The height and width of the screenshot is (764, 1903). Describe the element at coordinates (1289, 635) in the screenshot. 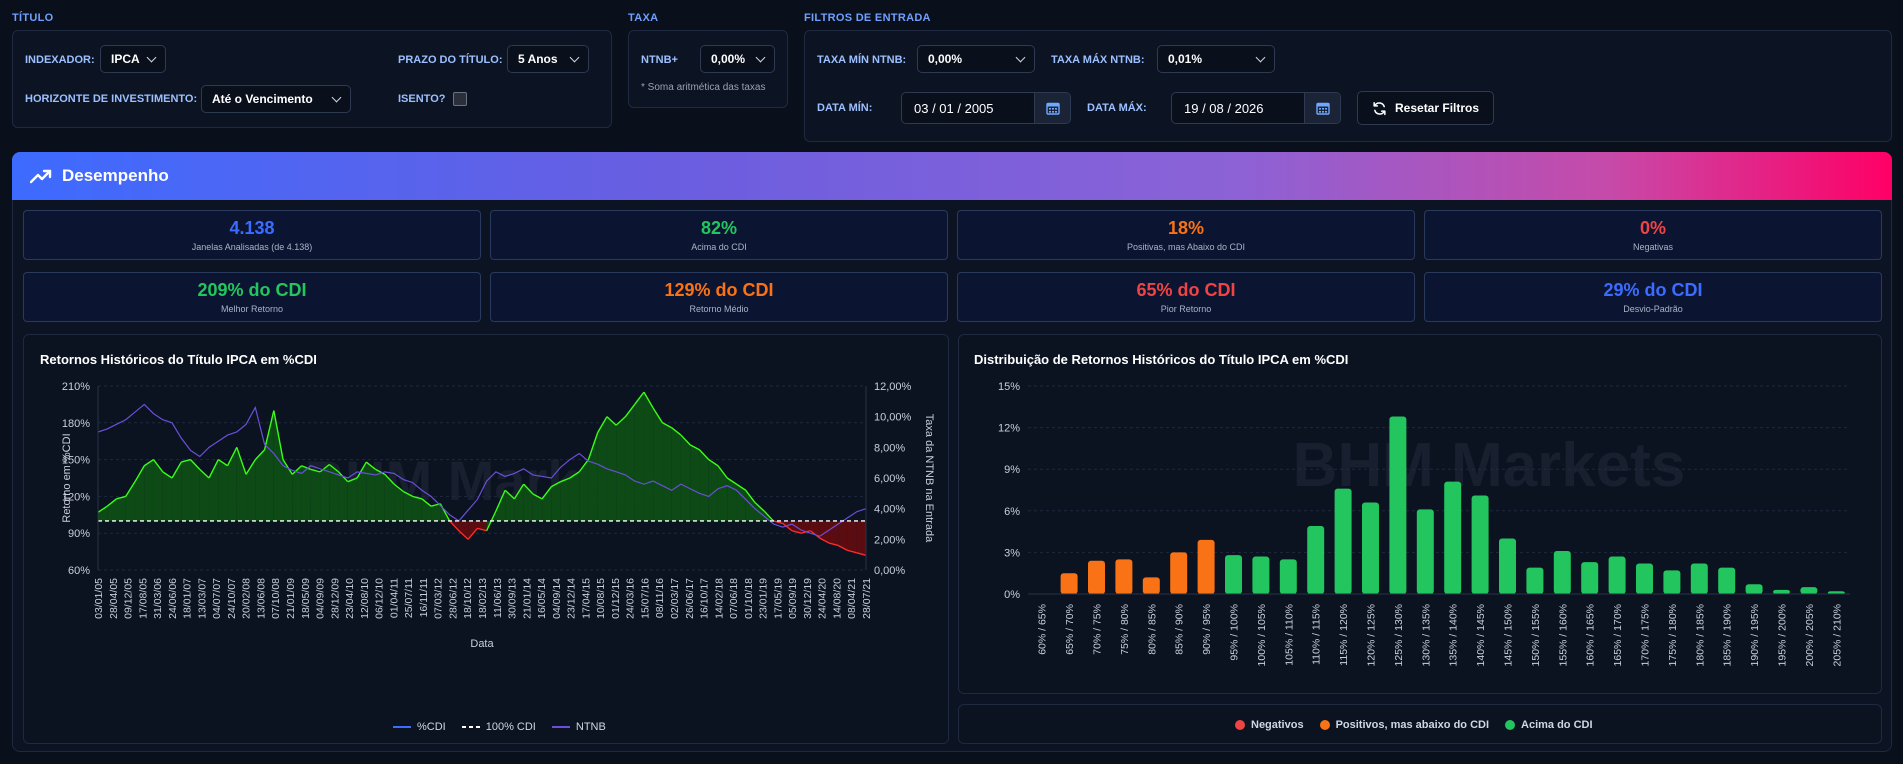

I see `x-tick-label: 105% / 110%` at that location.